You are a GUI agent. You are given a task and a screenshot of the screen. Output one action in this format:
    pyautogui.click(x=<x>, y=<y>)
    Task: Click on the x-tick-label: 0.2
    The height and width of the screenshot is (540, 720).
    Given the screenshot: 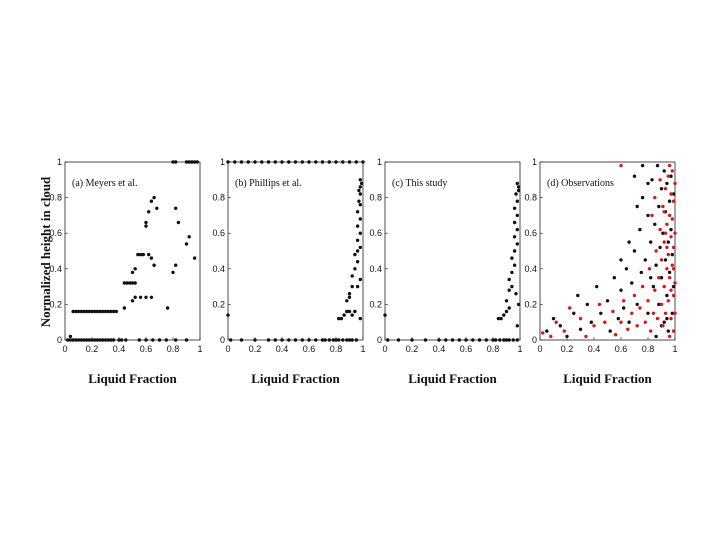 What is the action you would take?
    pyautogui.click(x=92, y=349)
    